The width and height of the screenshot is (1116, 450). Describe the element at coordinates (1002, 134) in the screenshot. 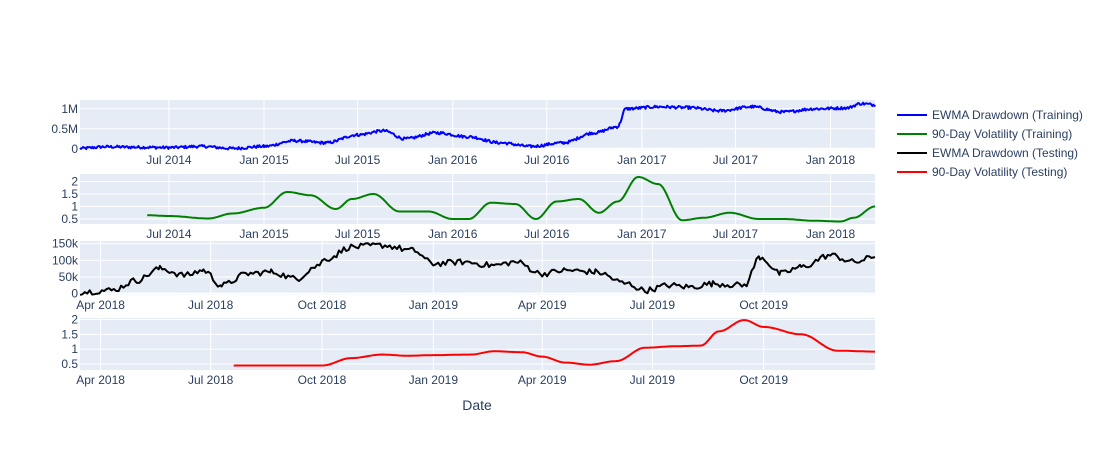

I see `legend-label: 90-Day Volatility (Training)` at that location.